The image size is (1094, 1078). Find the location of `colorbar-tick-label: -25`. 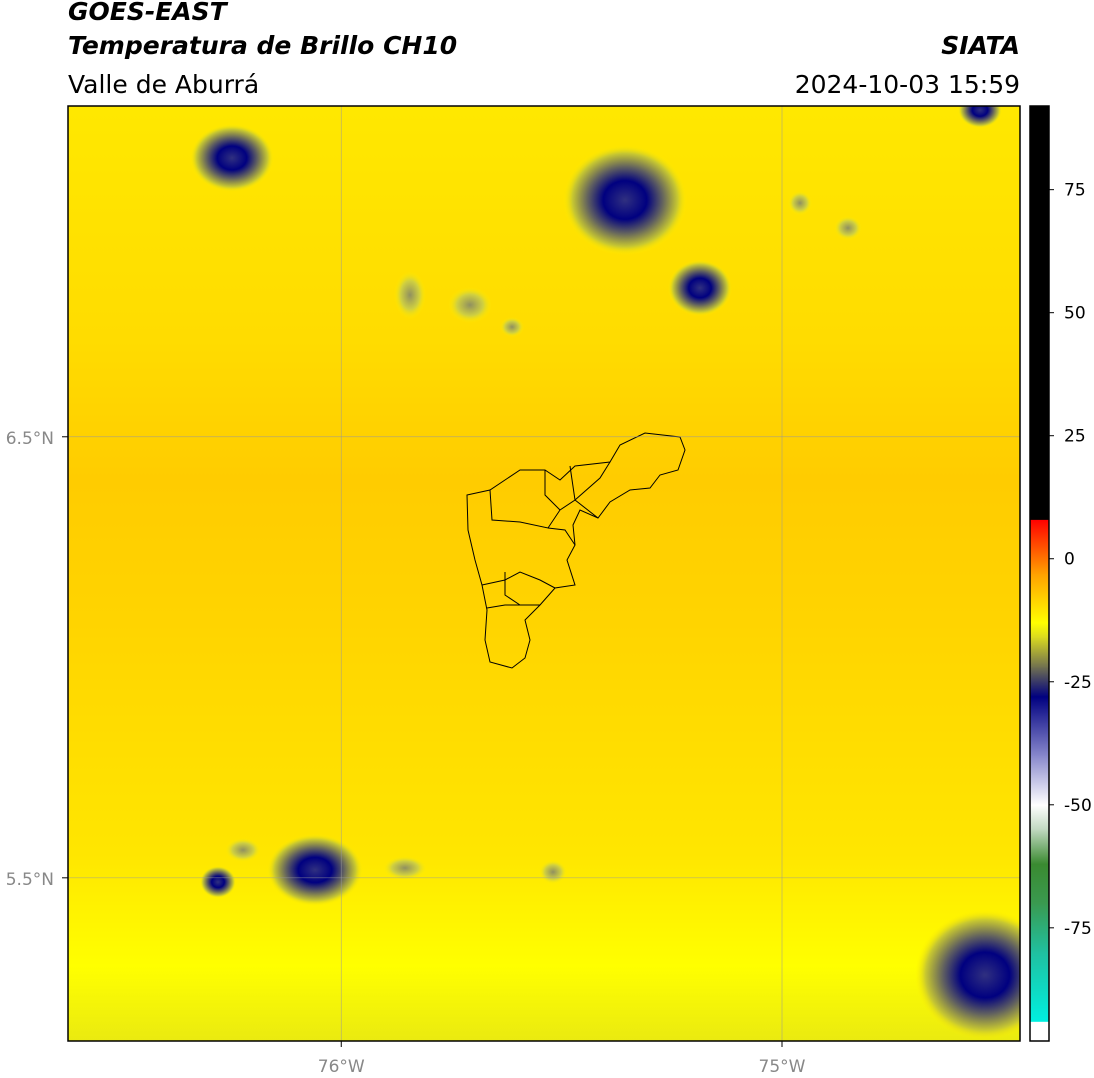

colorbar-tick-label: -25 is located at coordinates (1078, 683).